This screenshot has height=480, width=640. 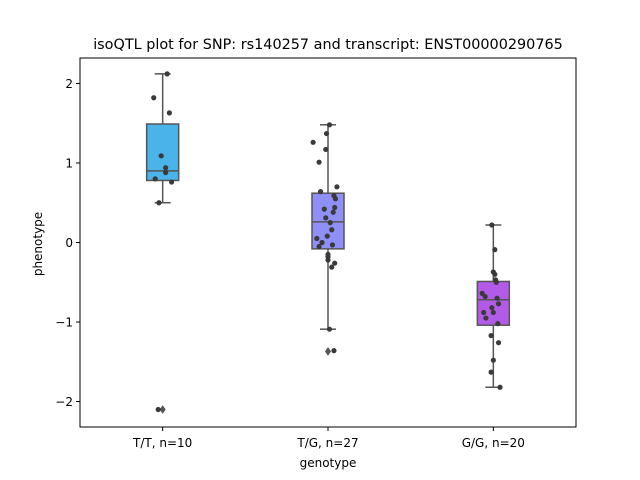 I want to click on y-tick-label: 1, so click(x=69, y=163).